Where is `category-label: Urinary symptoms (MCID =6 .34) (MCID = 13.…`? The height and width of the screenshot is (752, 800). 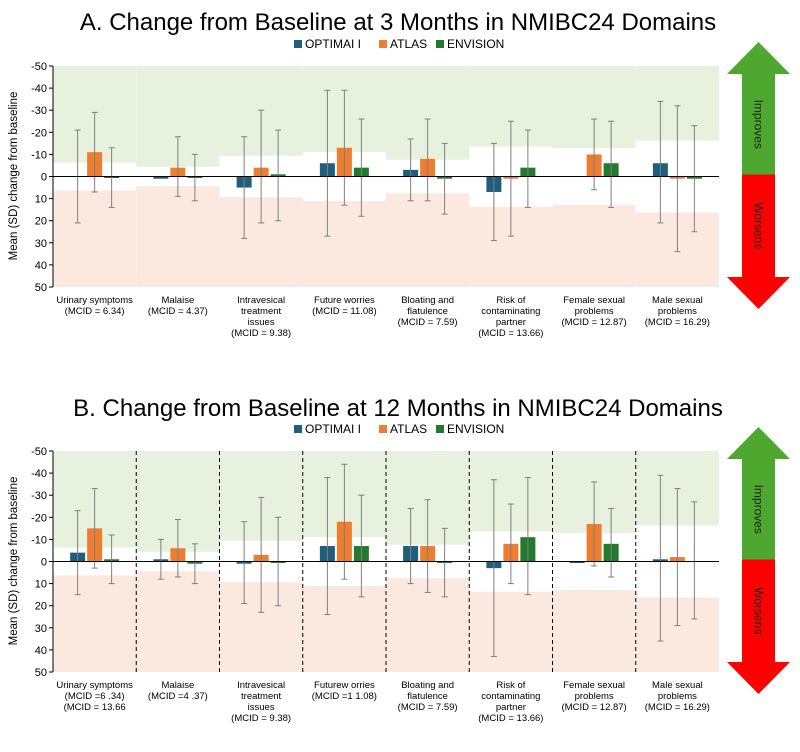 category-label: Urinary symptoms (MCID =6 .34) (MCID = 13.… is located at coordinates (94, 696).